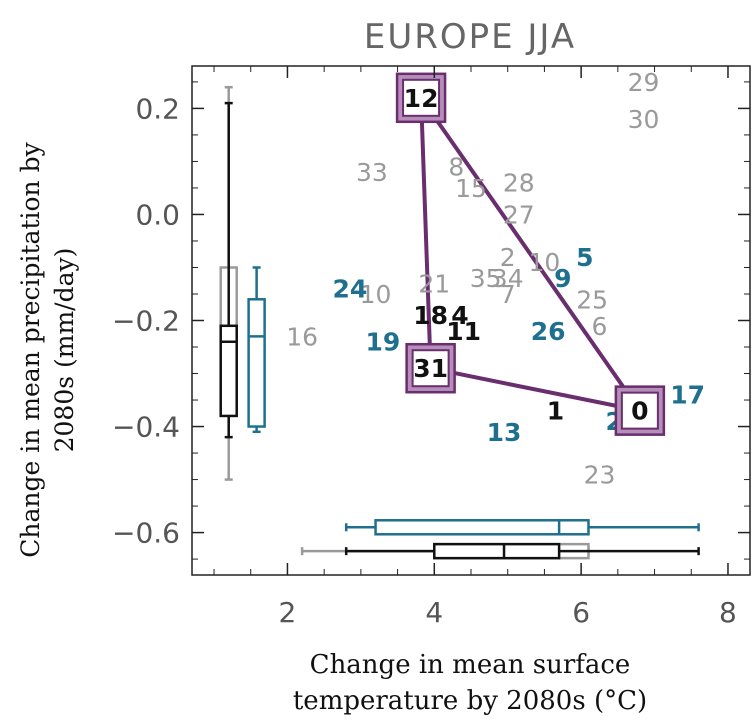  I want to click on data-point-label: 25, so click(592, 299).